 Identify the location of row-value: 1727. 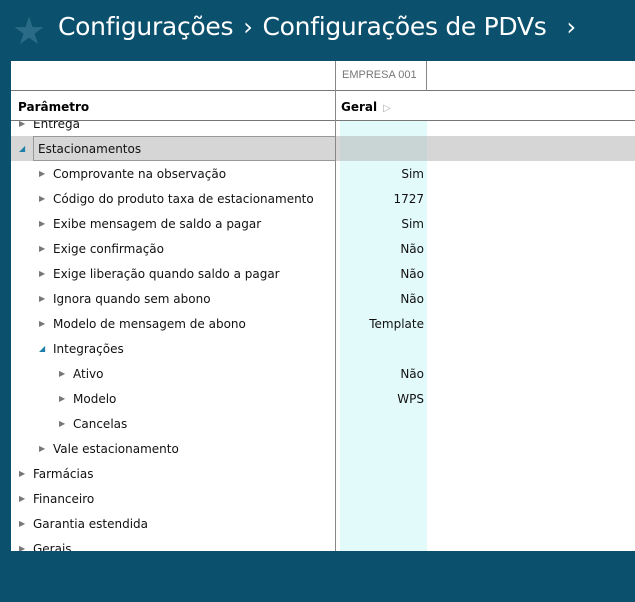
(408, 199).